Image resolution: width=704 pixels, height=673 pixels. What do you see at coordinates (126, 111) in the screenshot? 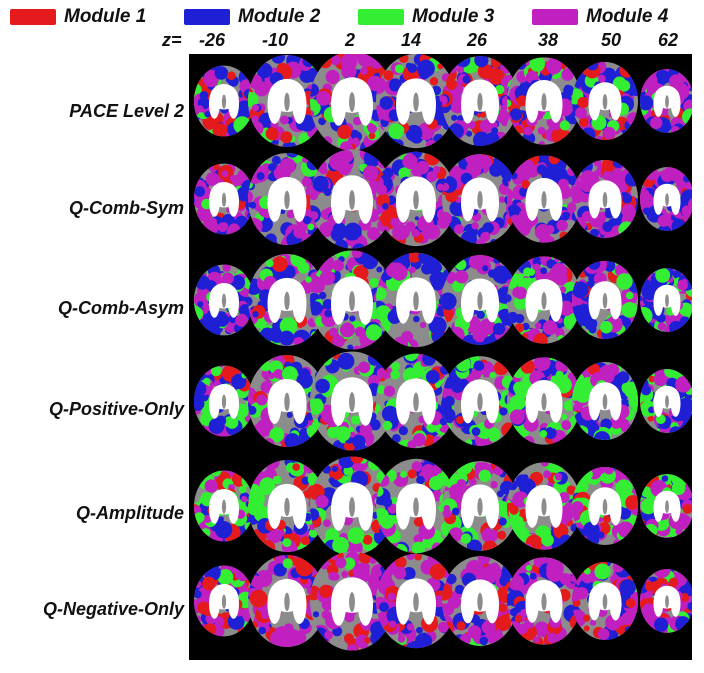
I see `row-label-pace-level-2: PACE Level 2` at bounding box center [126, 111].